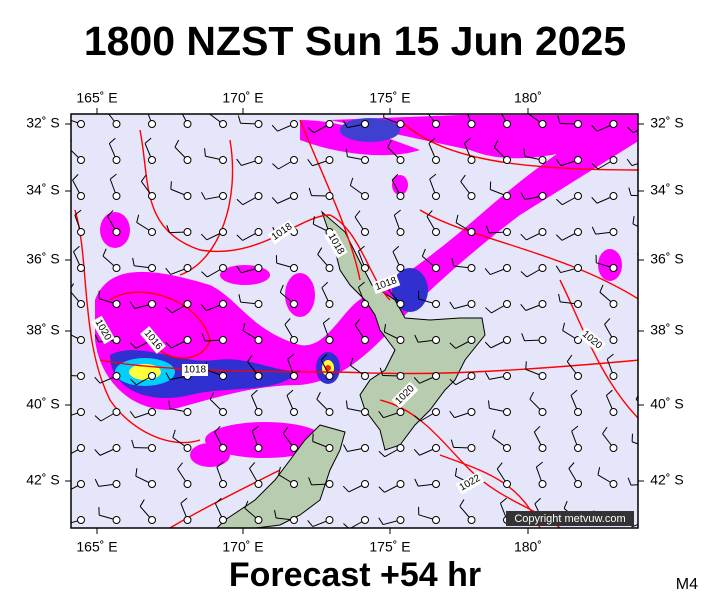  I want to click on lat-label-left: 32˚ S, so click(42, 123).